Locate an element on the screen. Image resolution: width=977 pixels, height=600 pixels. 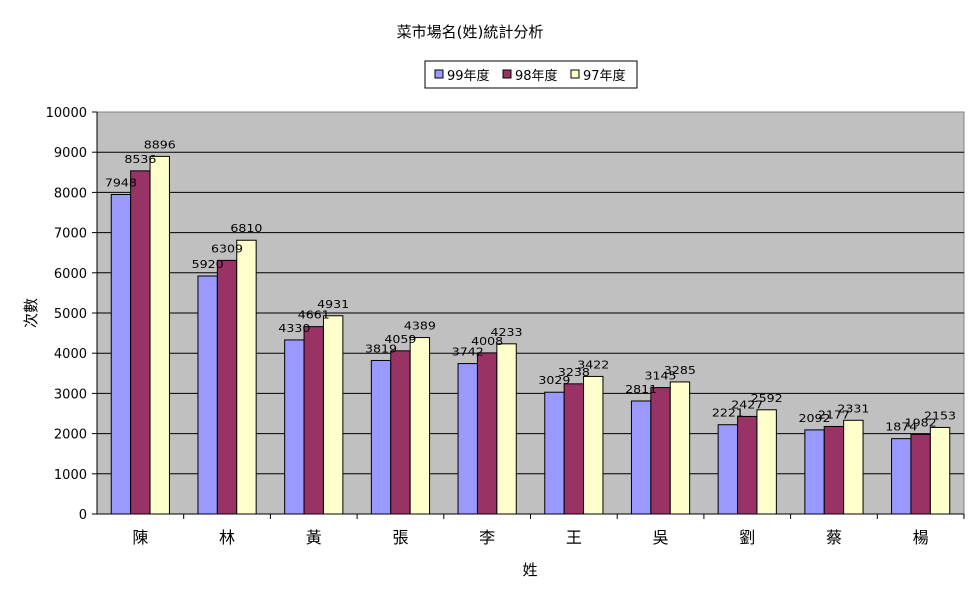
data-label: 4233 is located at coordinates (507, 332).